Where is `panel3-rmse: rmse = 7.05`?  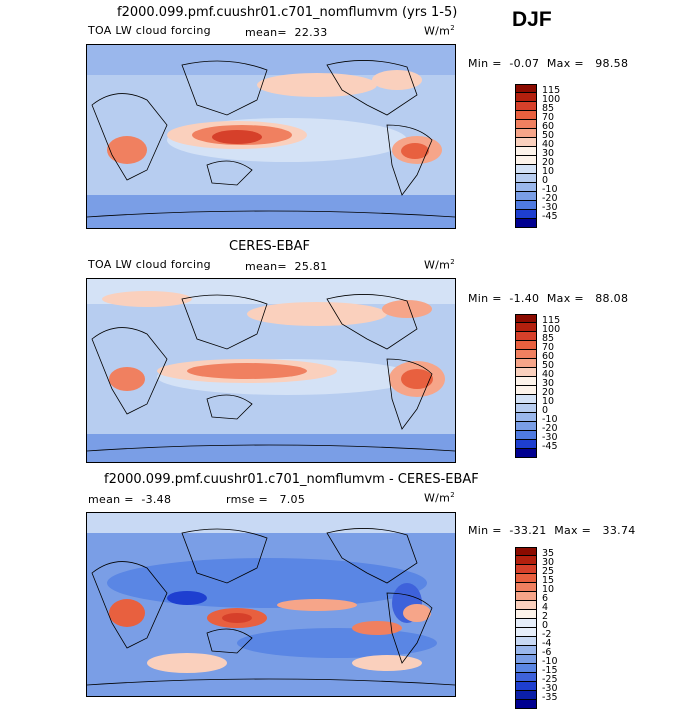
panel3-rmse: rmse = 7.05 is located at coordinates (265, 499).